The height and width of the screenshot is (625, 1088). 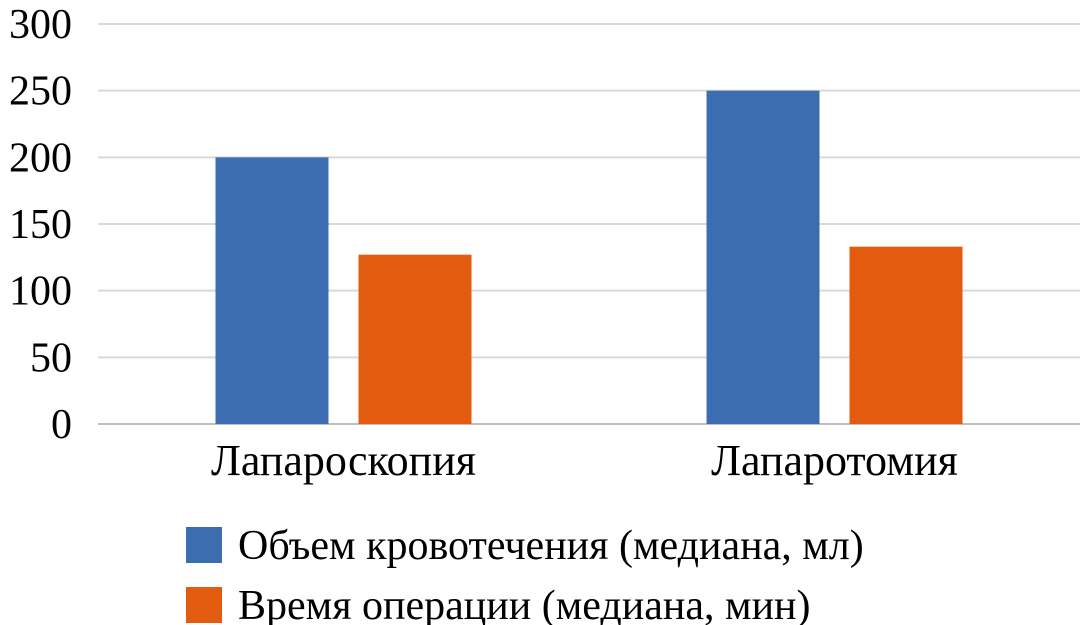 What do you see at coordinates (51, 358) in the screenshot?
I see `y-tick-label: 50` at bounding box center [51, 358].